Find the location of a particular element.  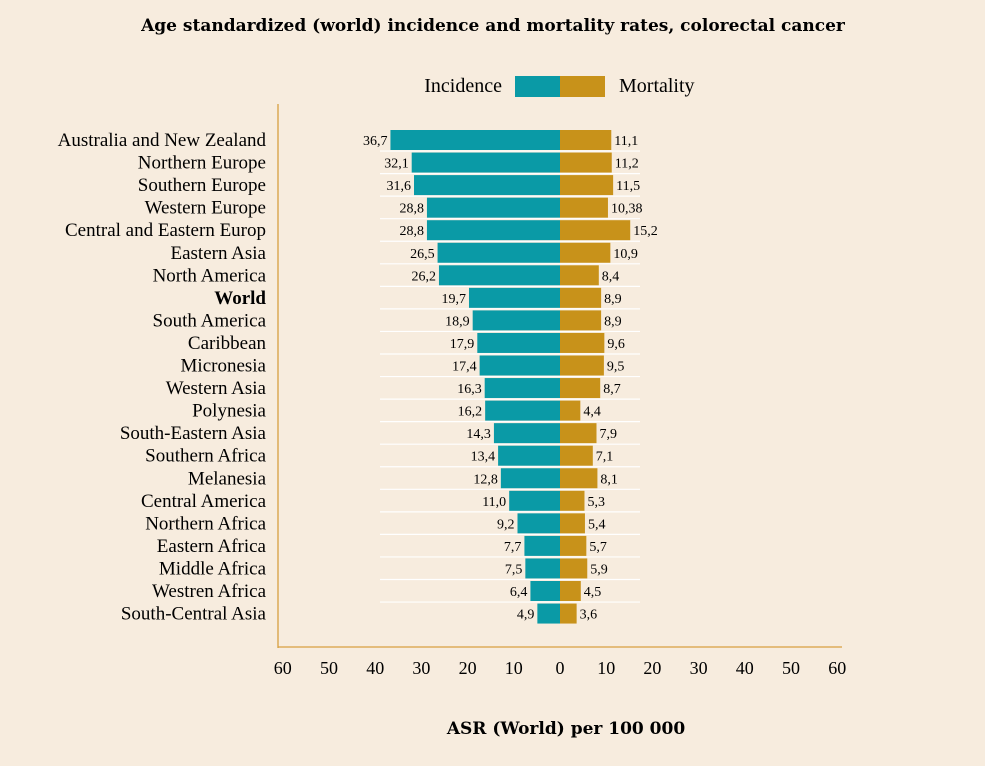

incidence-value-label: 13,4 is located at coordinates (483, 457).